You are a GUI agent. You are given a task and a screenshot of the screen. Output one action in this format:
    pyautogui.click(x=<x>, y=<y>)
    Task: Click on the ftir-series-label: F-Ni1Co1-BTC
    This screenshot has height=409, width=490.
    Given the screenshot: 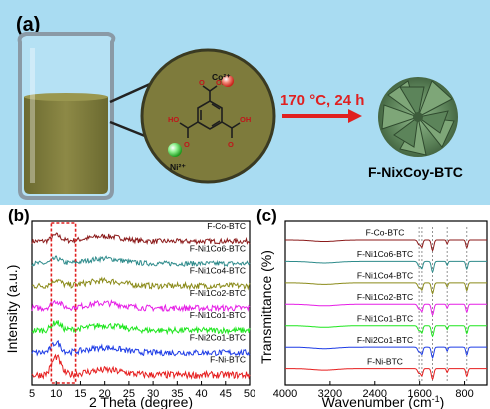 What is the action you would take?
    pyautogui.click(x=385, y=318)
    